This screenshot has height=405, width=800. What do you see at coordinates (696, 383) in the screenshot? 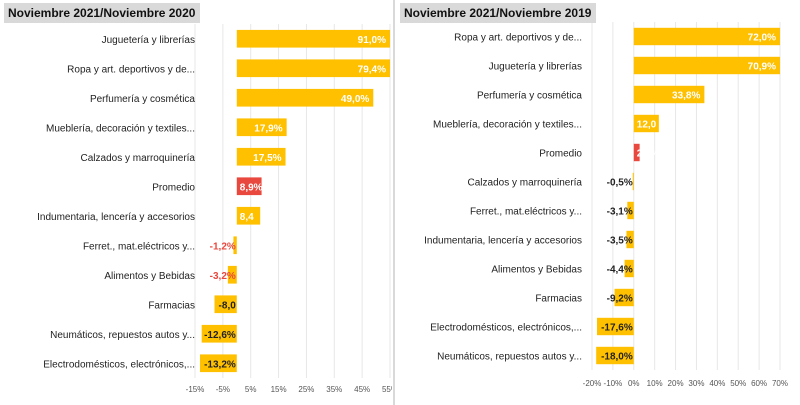
I see `tick-label: 30%` at bounding box center [696, 383].